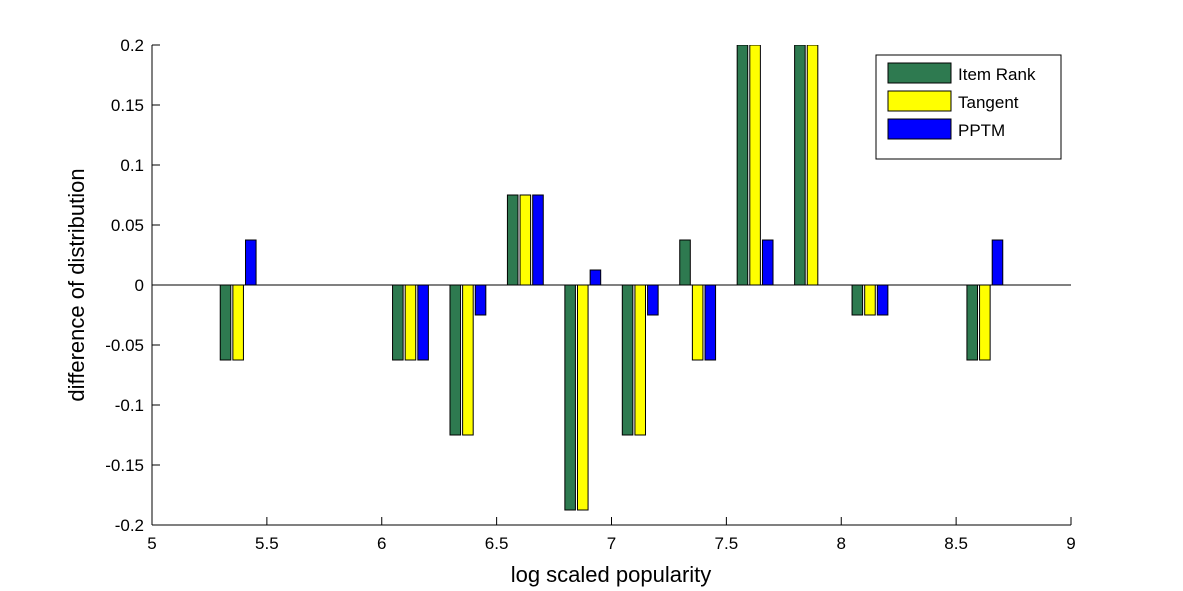 The width and height of the screenshot is (1183, 591). What do you see at coordinates (127, 225) in the screenshot?
I see `y-tick-label: 0.05` at bounding box center [127, 225].